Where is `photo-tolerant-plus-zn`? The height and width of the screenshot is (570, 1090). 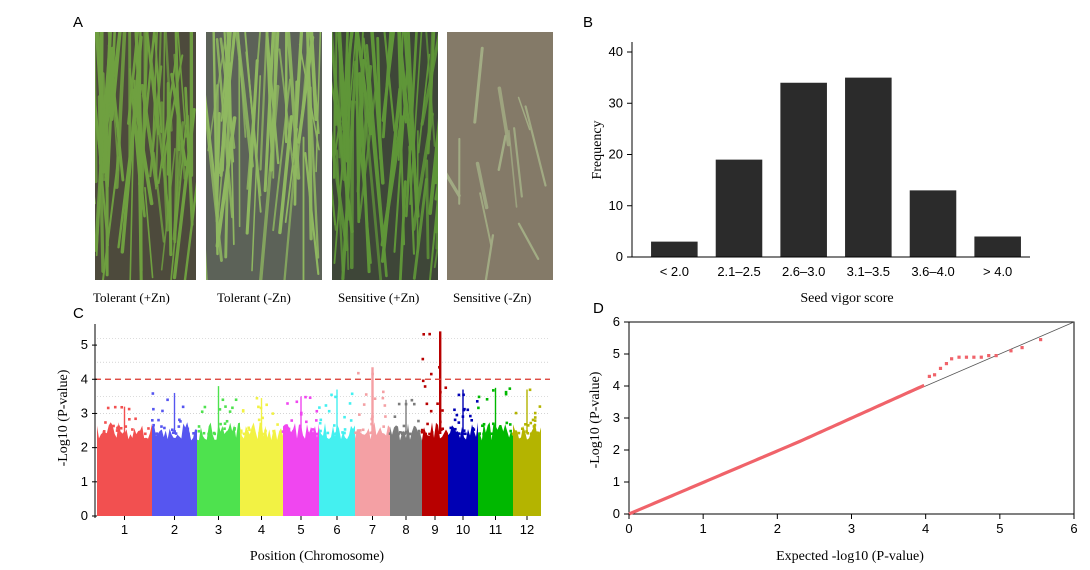 photo-tolerant-plus-zn is located at coordinates (145, 156).